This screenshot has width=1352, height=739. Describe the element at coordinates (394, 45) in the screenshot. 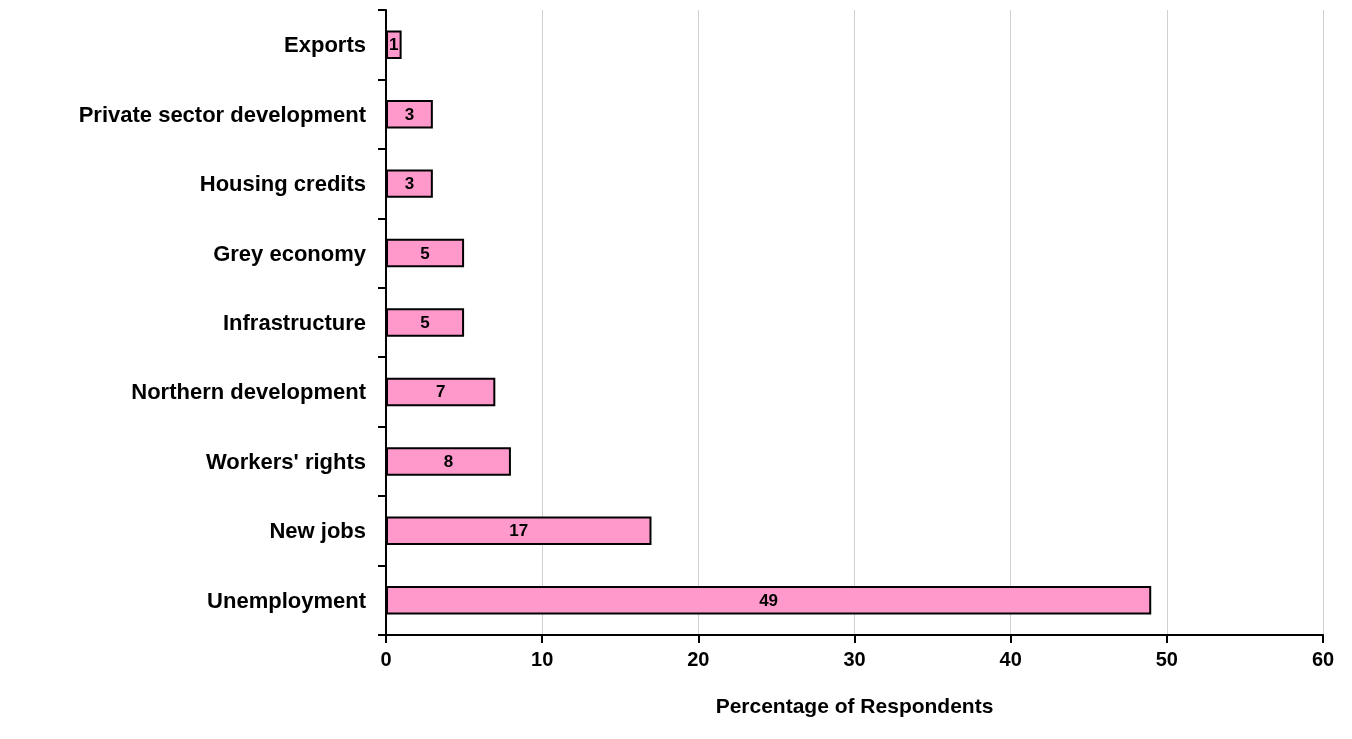

I see `data-label: 1` at that location.